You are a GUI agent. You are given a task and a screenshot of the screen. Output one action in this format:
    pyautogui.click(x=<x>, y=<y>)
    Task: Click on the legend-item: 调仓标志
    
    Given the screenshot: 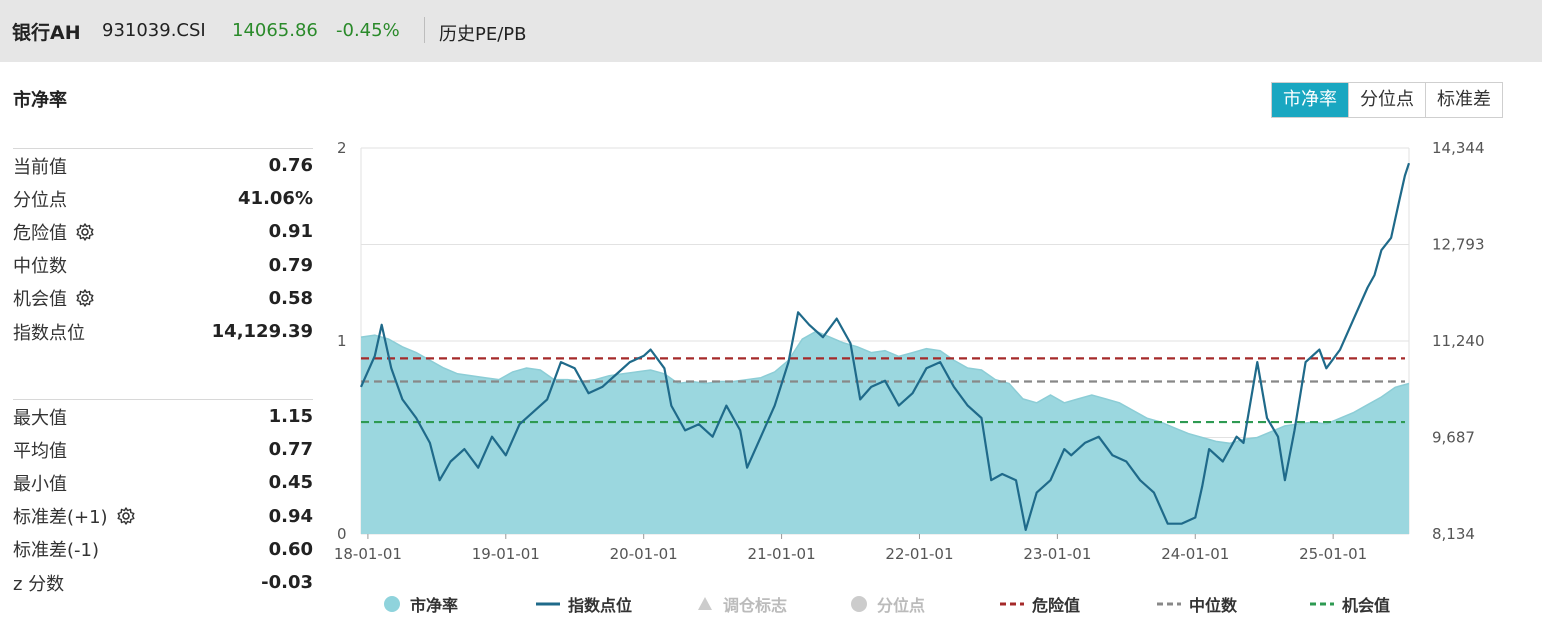 What is the action you would take?
    pyautogui.click(x=741, y=604)
    